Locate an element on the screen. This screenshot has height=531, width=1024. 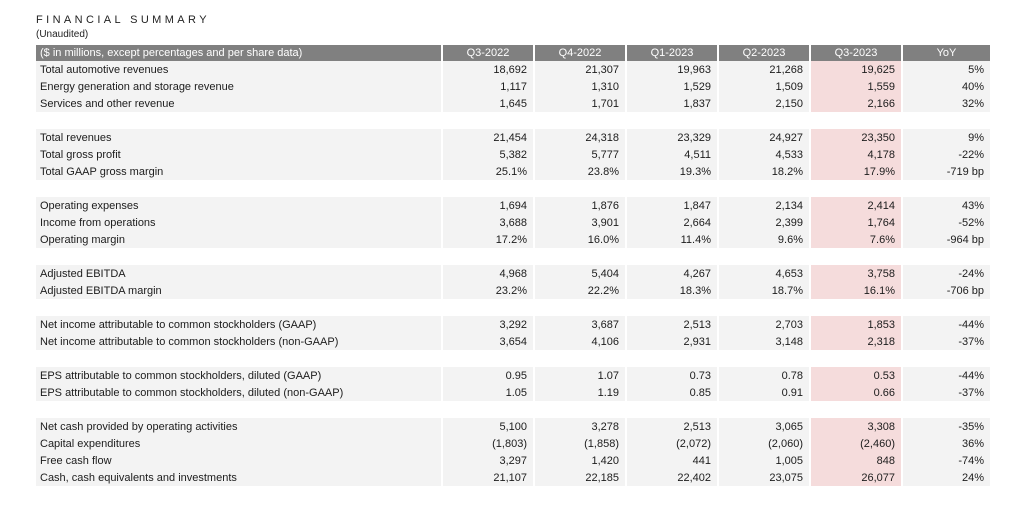
highlighted-value-cell: 2,318 is located at coordinates (855, 341).